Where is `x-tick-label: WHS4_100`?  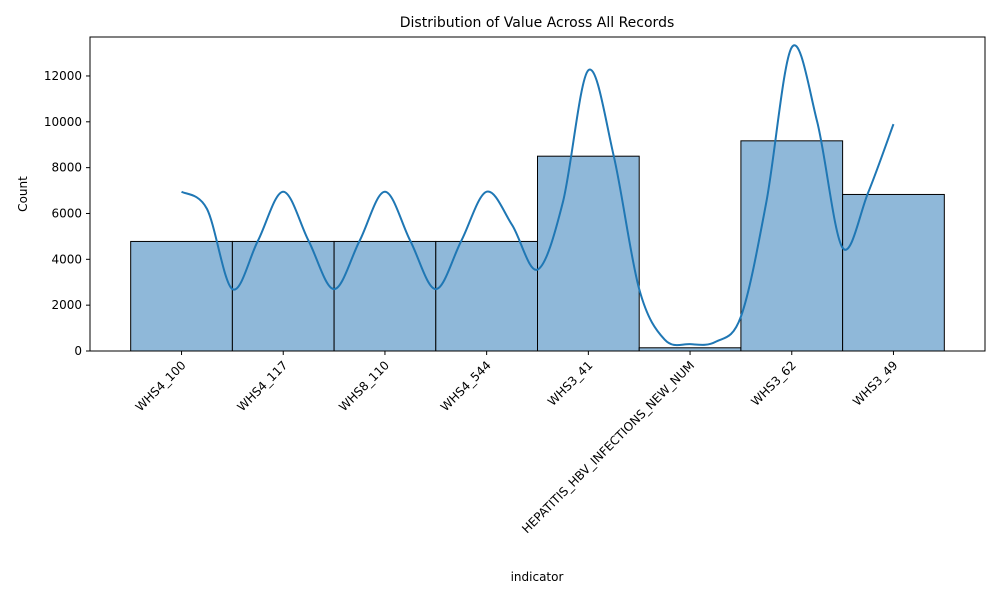
x-tick-label: WHS4_100 is located at coordinates (161, 386).